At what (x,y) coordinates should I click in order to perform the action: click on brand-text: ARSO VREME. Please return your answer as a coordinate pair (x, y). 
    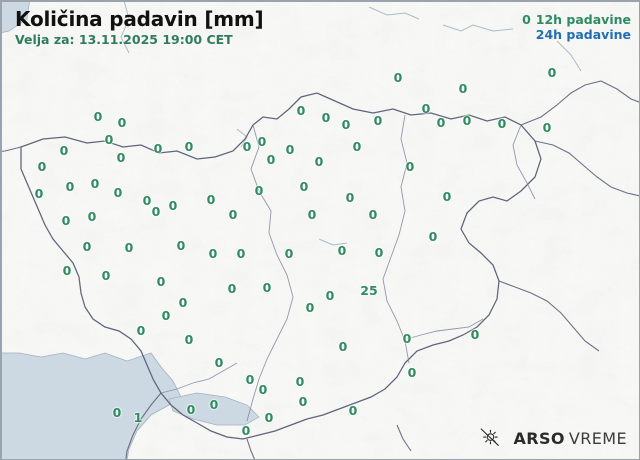
    Looking at the image, I should click on (570, 438).